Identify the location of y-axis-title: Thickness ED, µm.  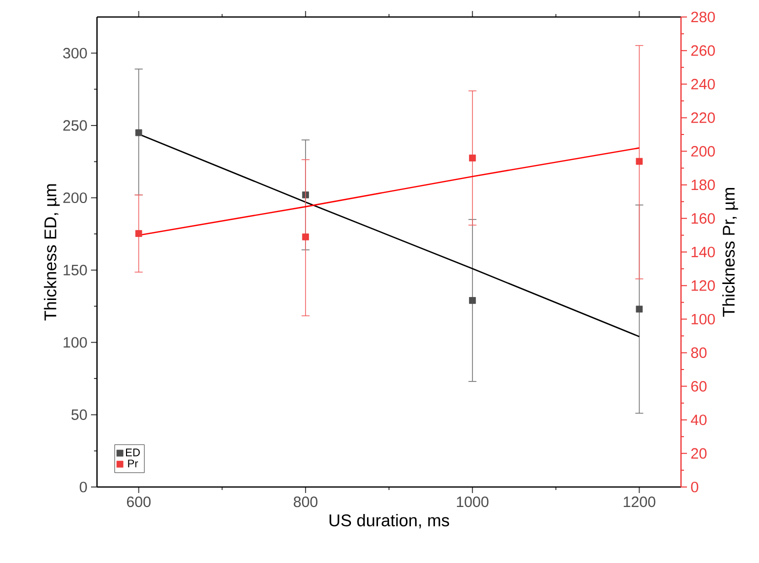
(52, 252).